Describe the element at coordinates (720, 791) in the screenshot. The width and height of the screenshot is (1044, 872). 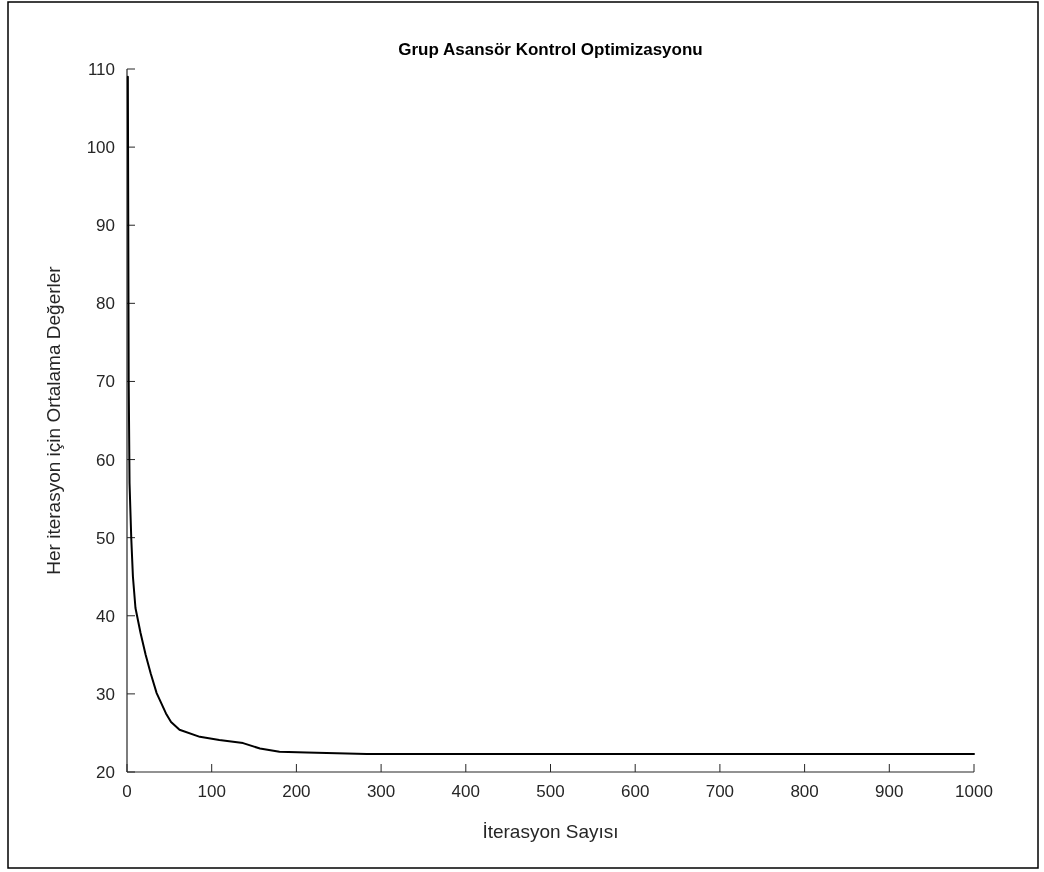
I see `x-tick-label: 700` at that location.